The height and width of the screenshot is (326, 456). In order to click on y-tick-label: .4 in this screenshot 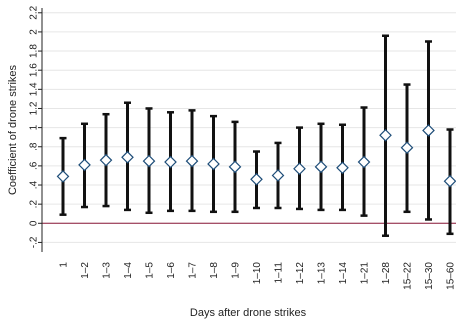, I will do `click(34, 184)`.